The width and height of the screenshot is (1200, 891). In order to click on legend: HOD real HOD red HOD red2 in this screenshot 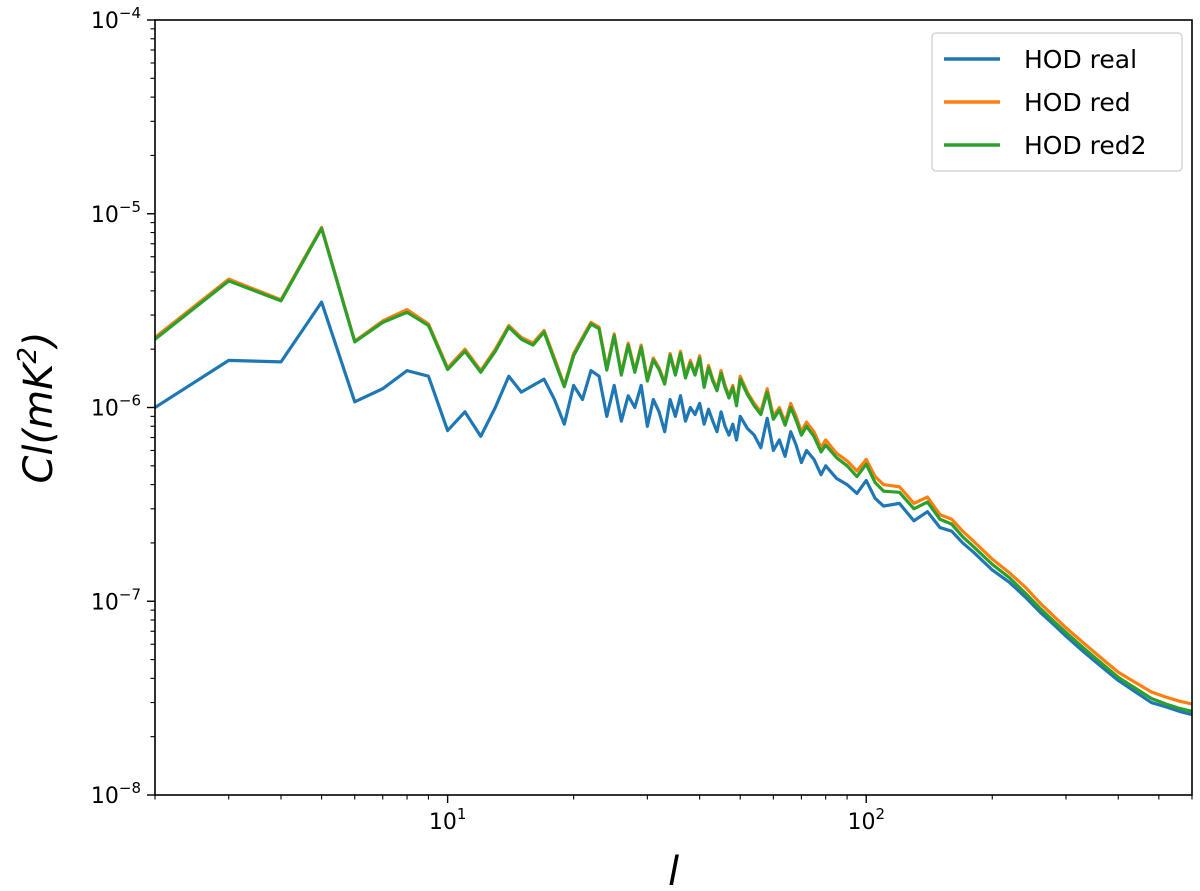, I will do `click(1057, 102)`.